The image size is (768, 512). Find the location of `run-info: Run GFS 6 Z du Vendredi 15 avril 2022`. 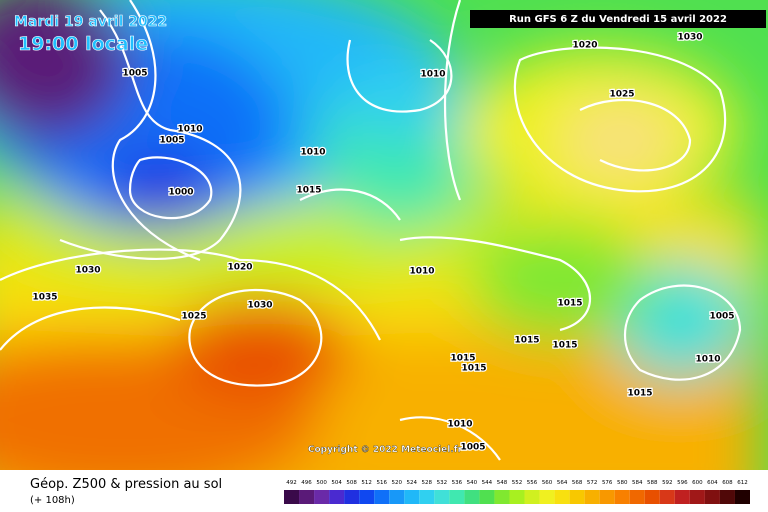

run-info: Run GFS 6 Z du Vendredi 15 avril 2022 is located at coordinates (618, 19).